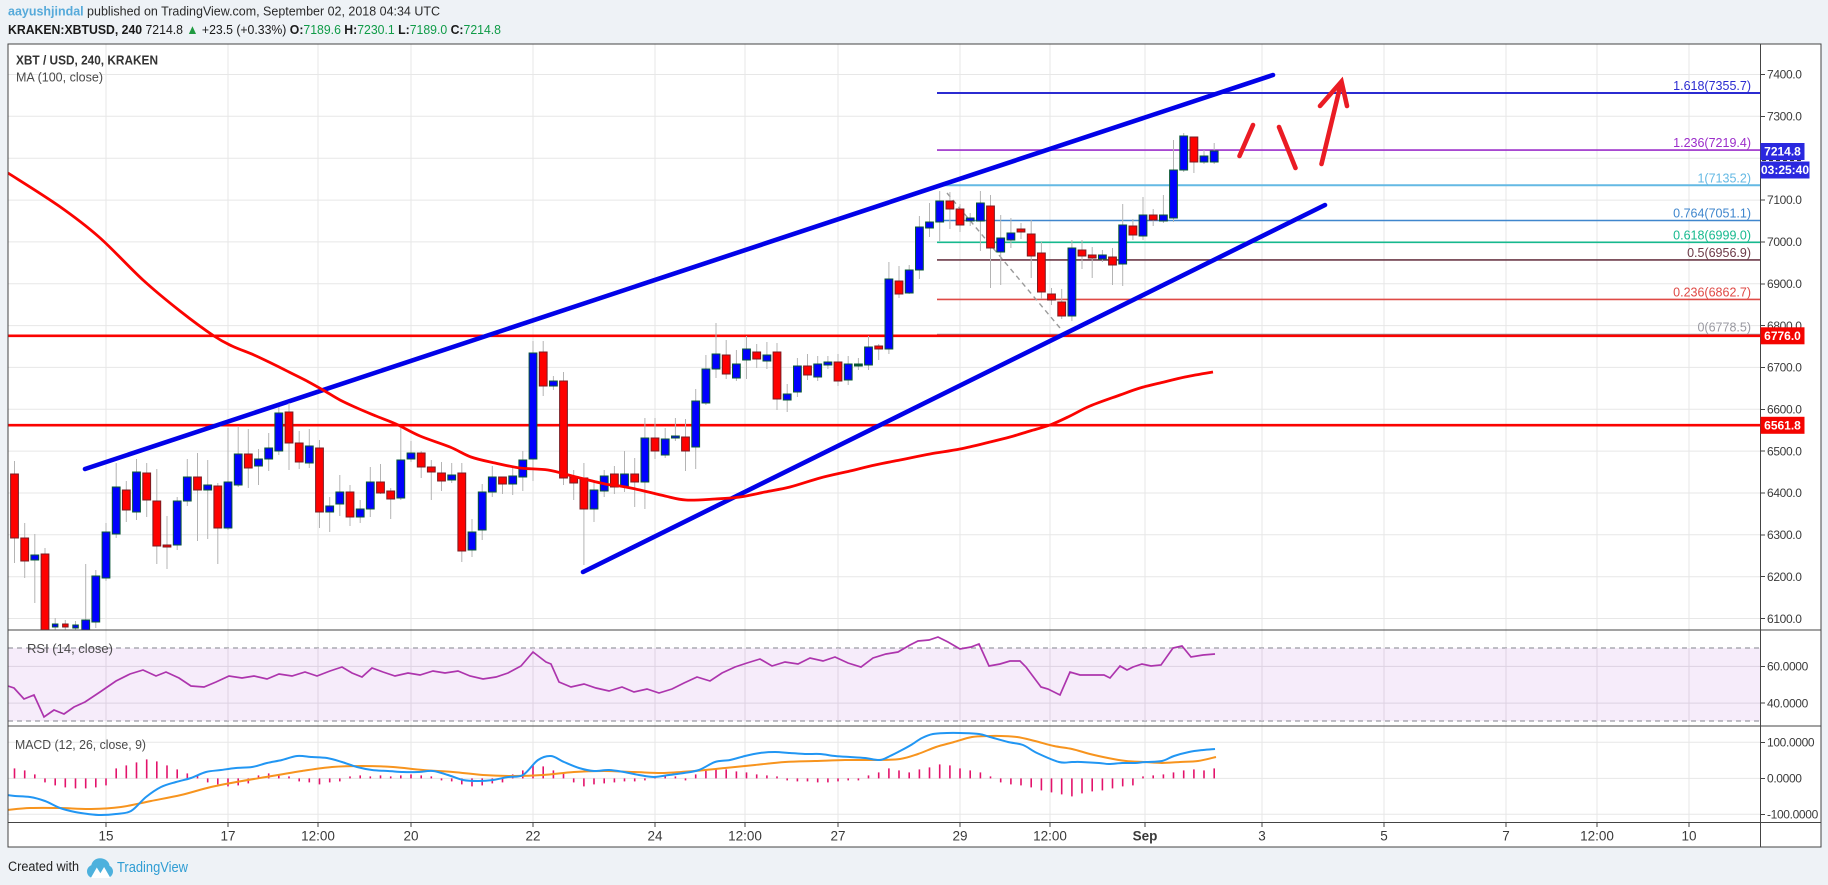 The image size is (1828, 885). Describe the element at coordinates (1788, 667) in the screenshot. I see `svg-text: 60.0000` at that location.